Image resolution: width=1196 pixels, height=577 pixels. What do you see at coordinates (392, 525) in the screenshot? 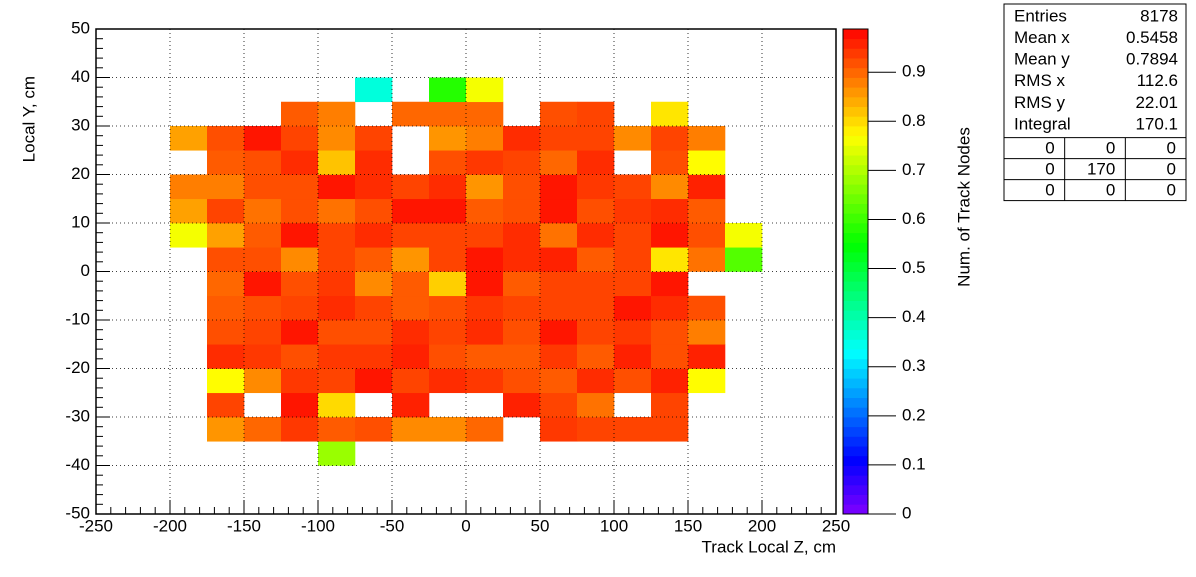
I see `x-tick-label: -50` at bounding box center [392, 525].